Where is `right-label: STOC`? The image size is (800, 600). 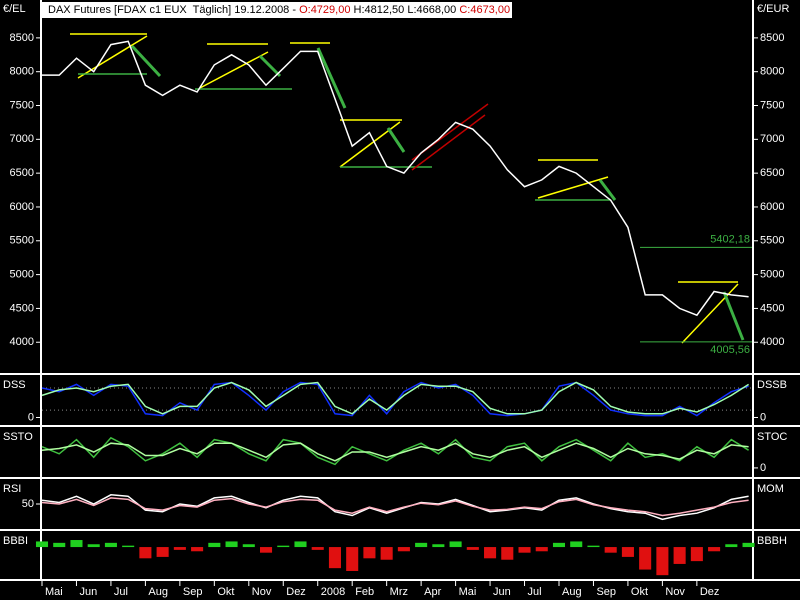
right-label: STOC is located at coordinates (772, 437).